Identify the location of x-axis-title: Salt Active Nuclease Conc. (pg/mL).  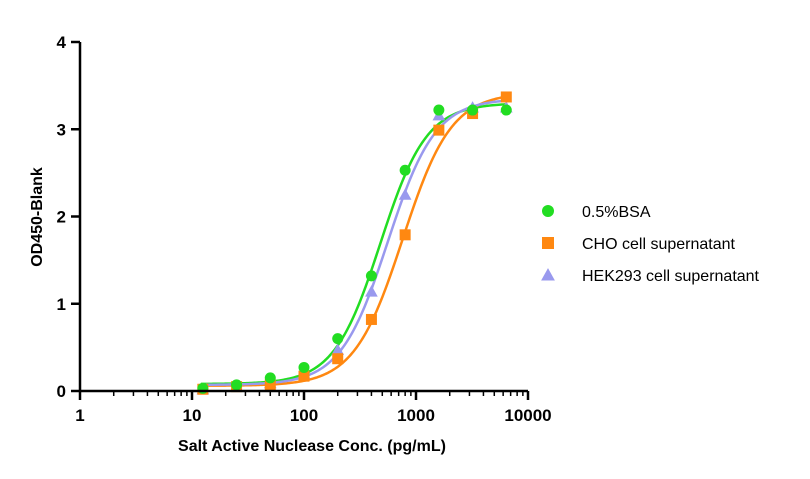
(312, 446).